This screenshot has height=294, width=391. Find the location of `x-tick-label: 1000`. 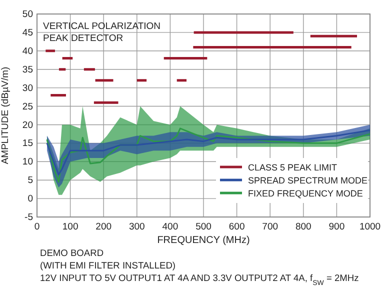

x-tick-label: 1000 is located at coordinates (370, 227).